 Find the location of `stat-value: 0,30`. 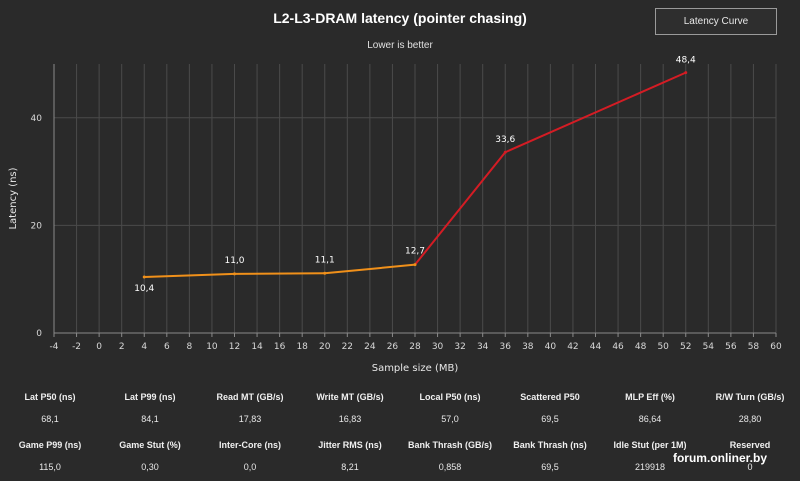

stat-value: 0,30 is located at coordinates (150, 467).